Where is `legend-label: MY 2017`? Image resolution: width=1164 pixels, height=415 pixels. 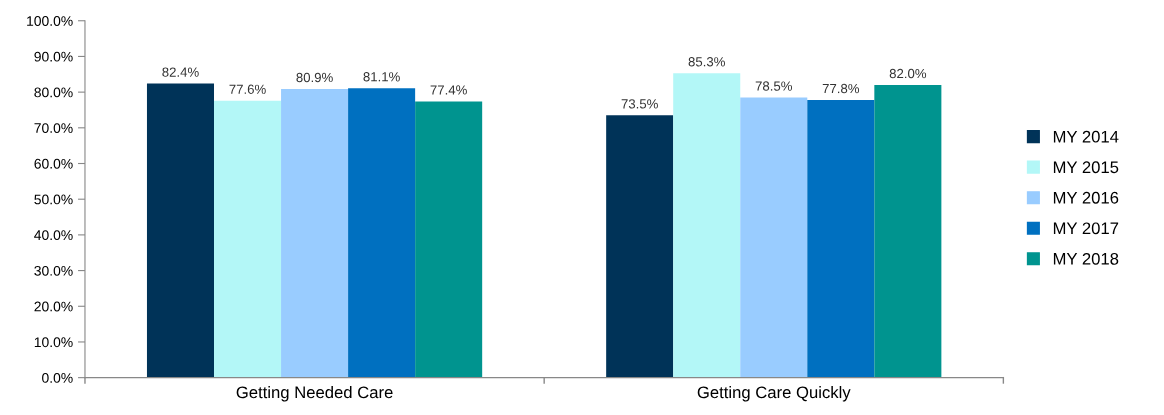
legend-label: MY 2017 is located at coordinates (1086, 228).